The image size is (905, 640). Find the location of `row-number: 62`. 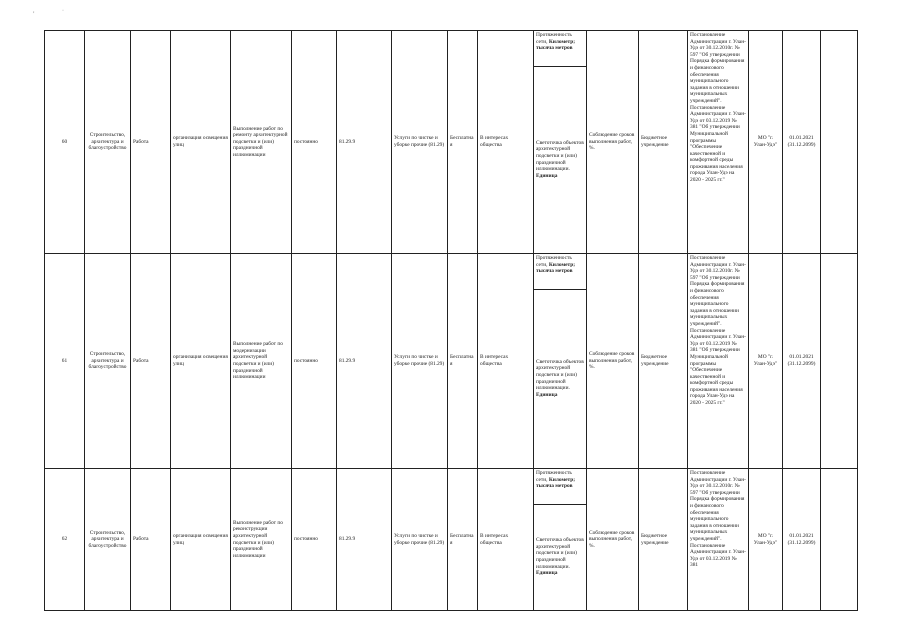

row-number: 62 is located at coordinates (64, 539).